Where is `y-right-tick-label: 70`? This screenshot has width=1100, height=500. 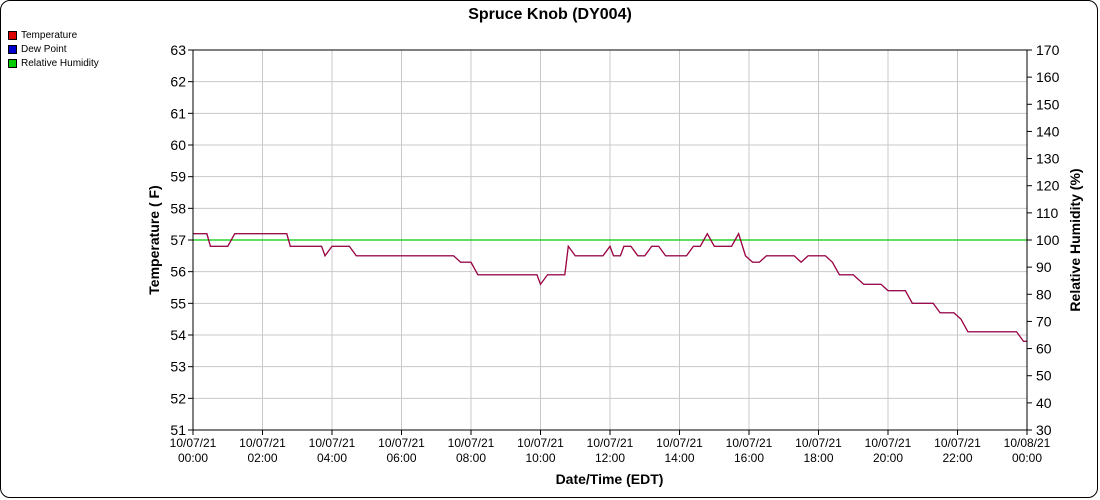 y-right-tick-label: 70 is located at coordinates (1044, 321).